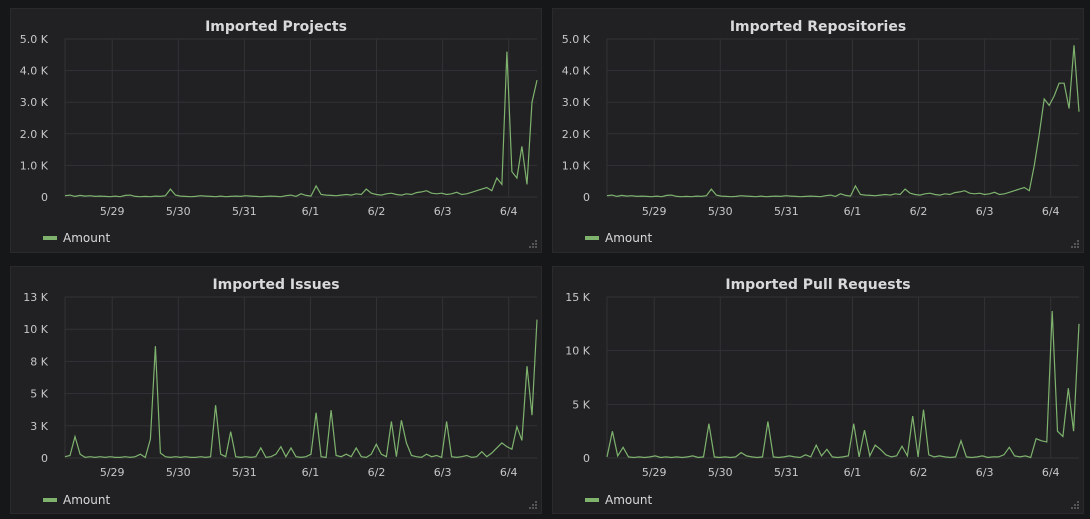 The image size is (1090, 519). Describe the element at coordinates (577, 297) in the screenshot. I see `y-tick-label: 15 K` at that location.